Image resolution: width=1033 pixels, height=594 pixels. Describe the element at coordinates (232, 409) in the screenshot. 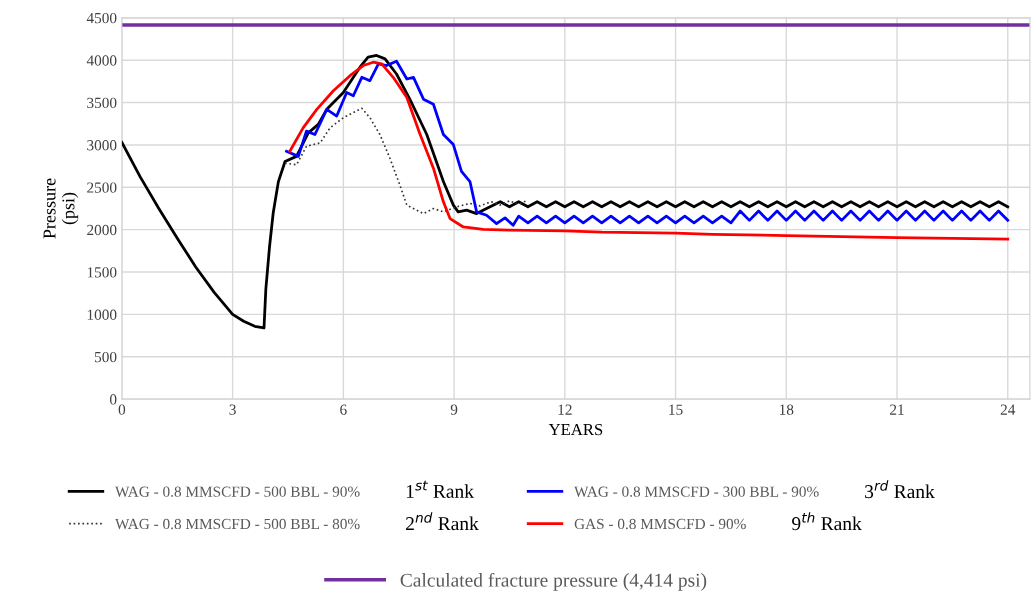

I see `x-tick-label: 3` at that location.